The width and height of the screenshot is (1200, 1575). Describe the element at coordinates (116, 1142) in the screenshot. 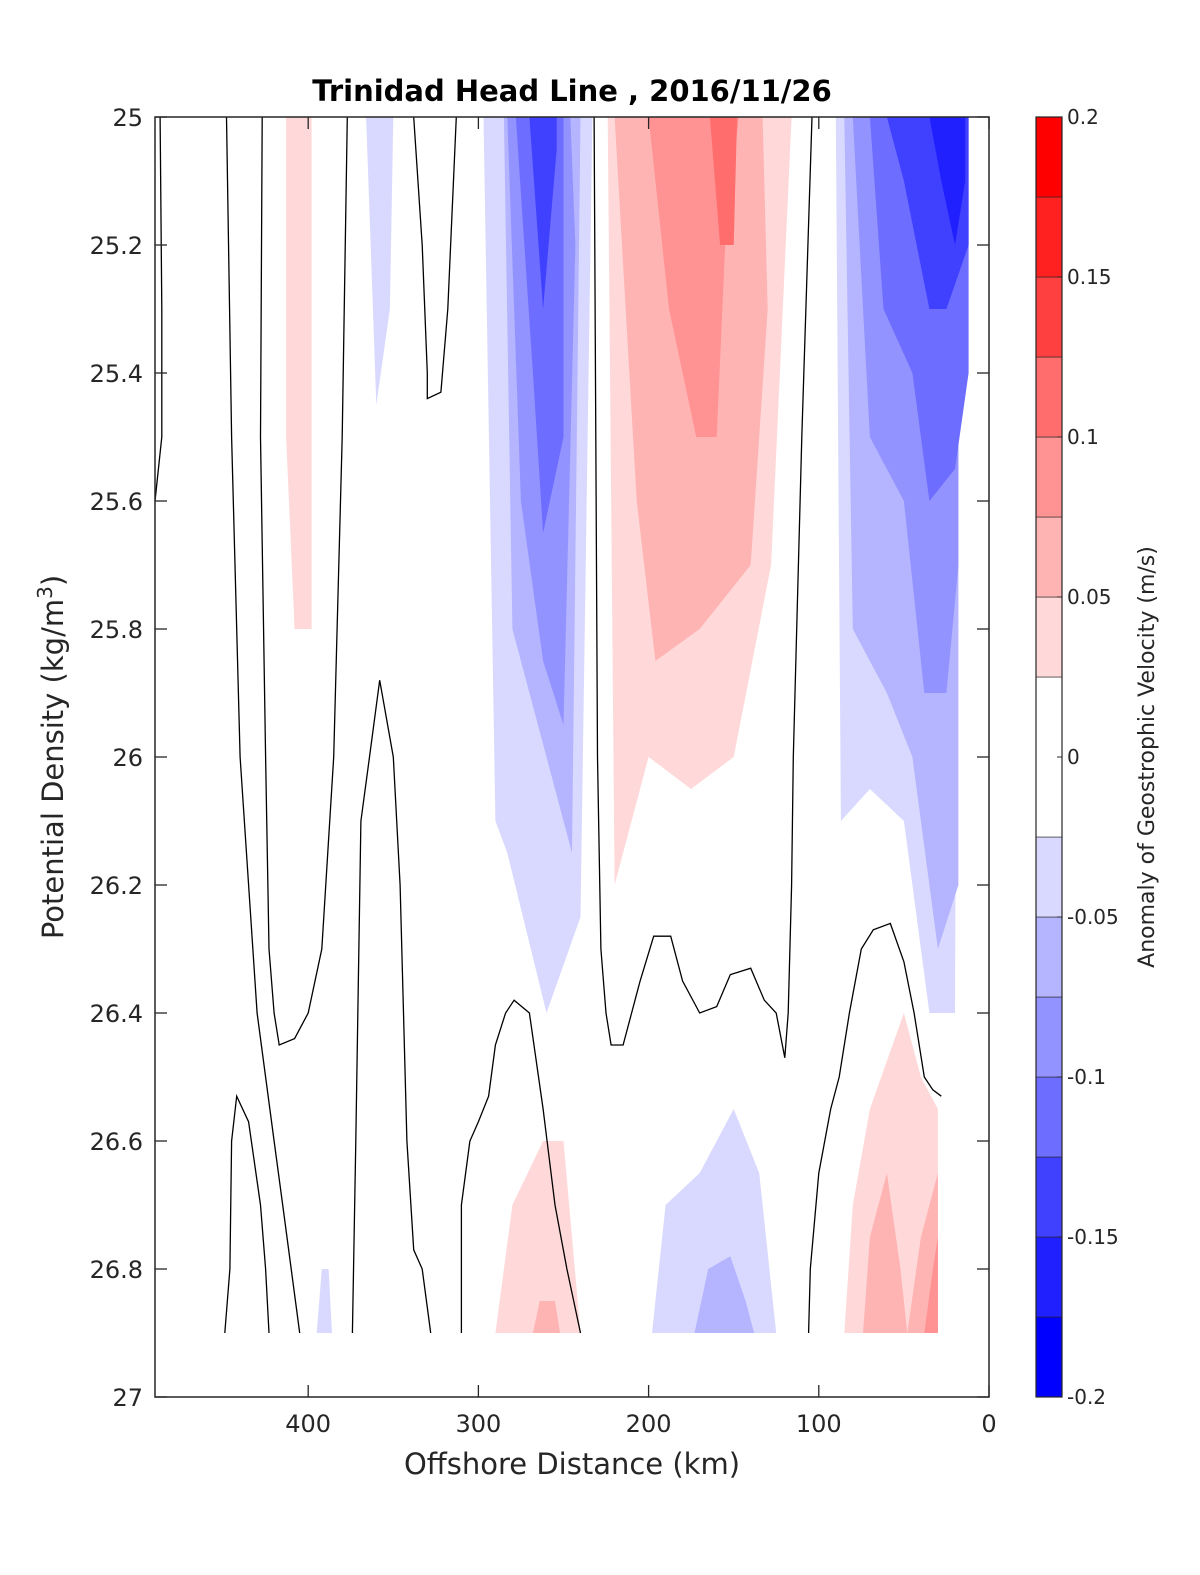

I see `y-tick-label: 26.6` at that location.